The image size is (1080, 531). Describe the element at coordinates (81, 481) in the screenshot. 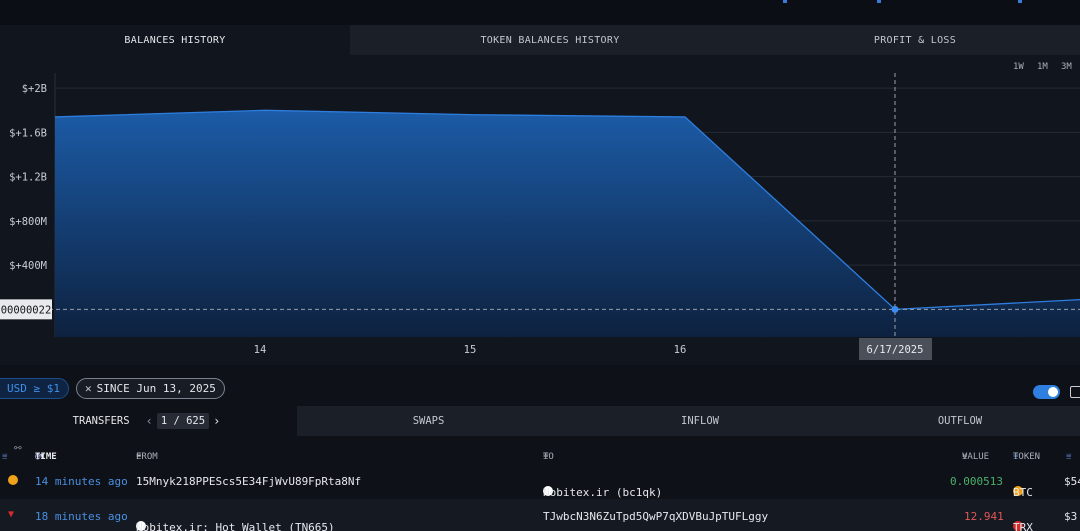

I see `row-time: 14 minutes ago` at that location.